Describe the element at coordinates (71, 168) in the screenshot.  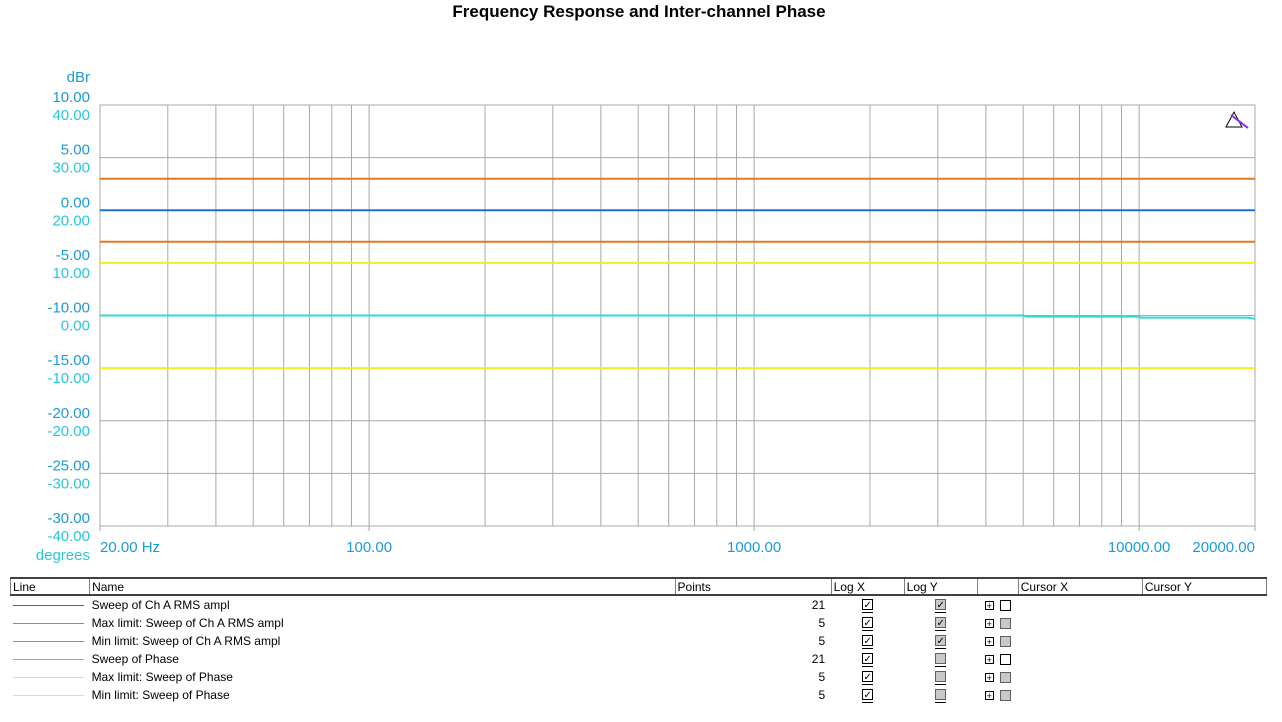
I see `y-right-tick-label: 30.00` at that location.